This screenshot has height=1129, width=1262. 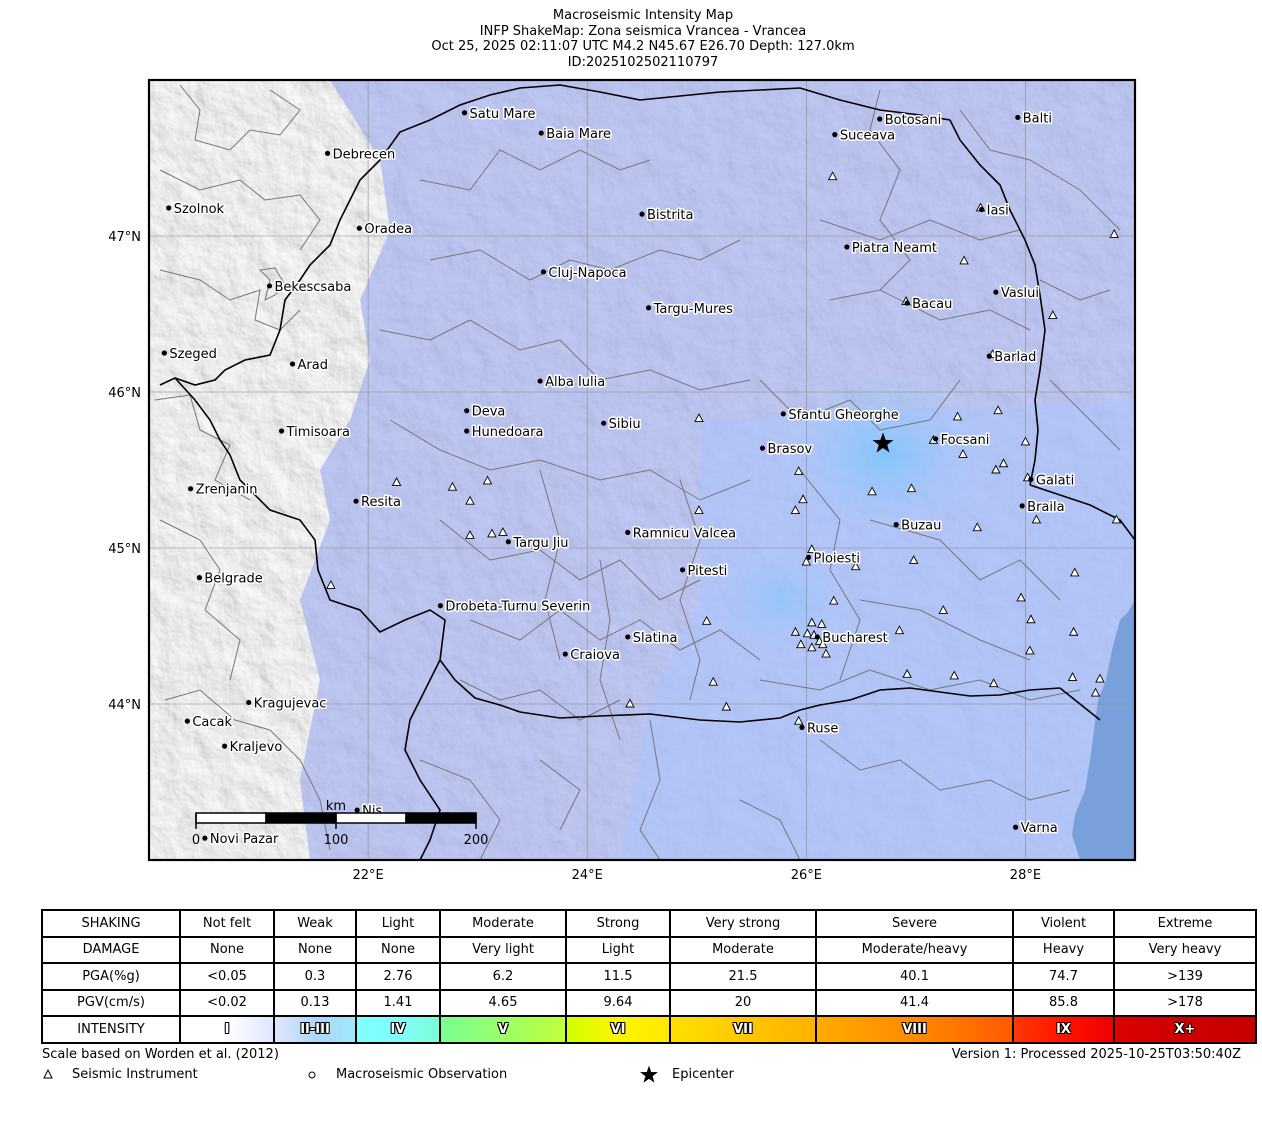 I want to click on city-label: Satu Mare, so click(x=503, y=114).